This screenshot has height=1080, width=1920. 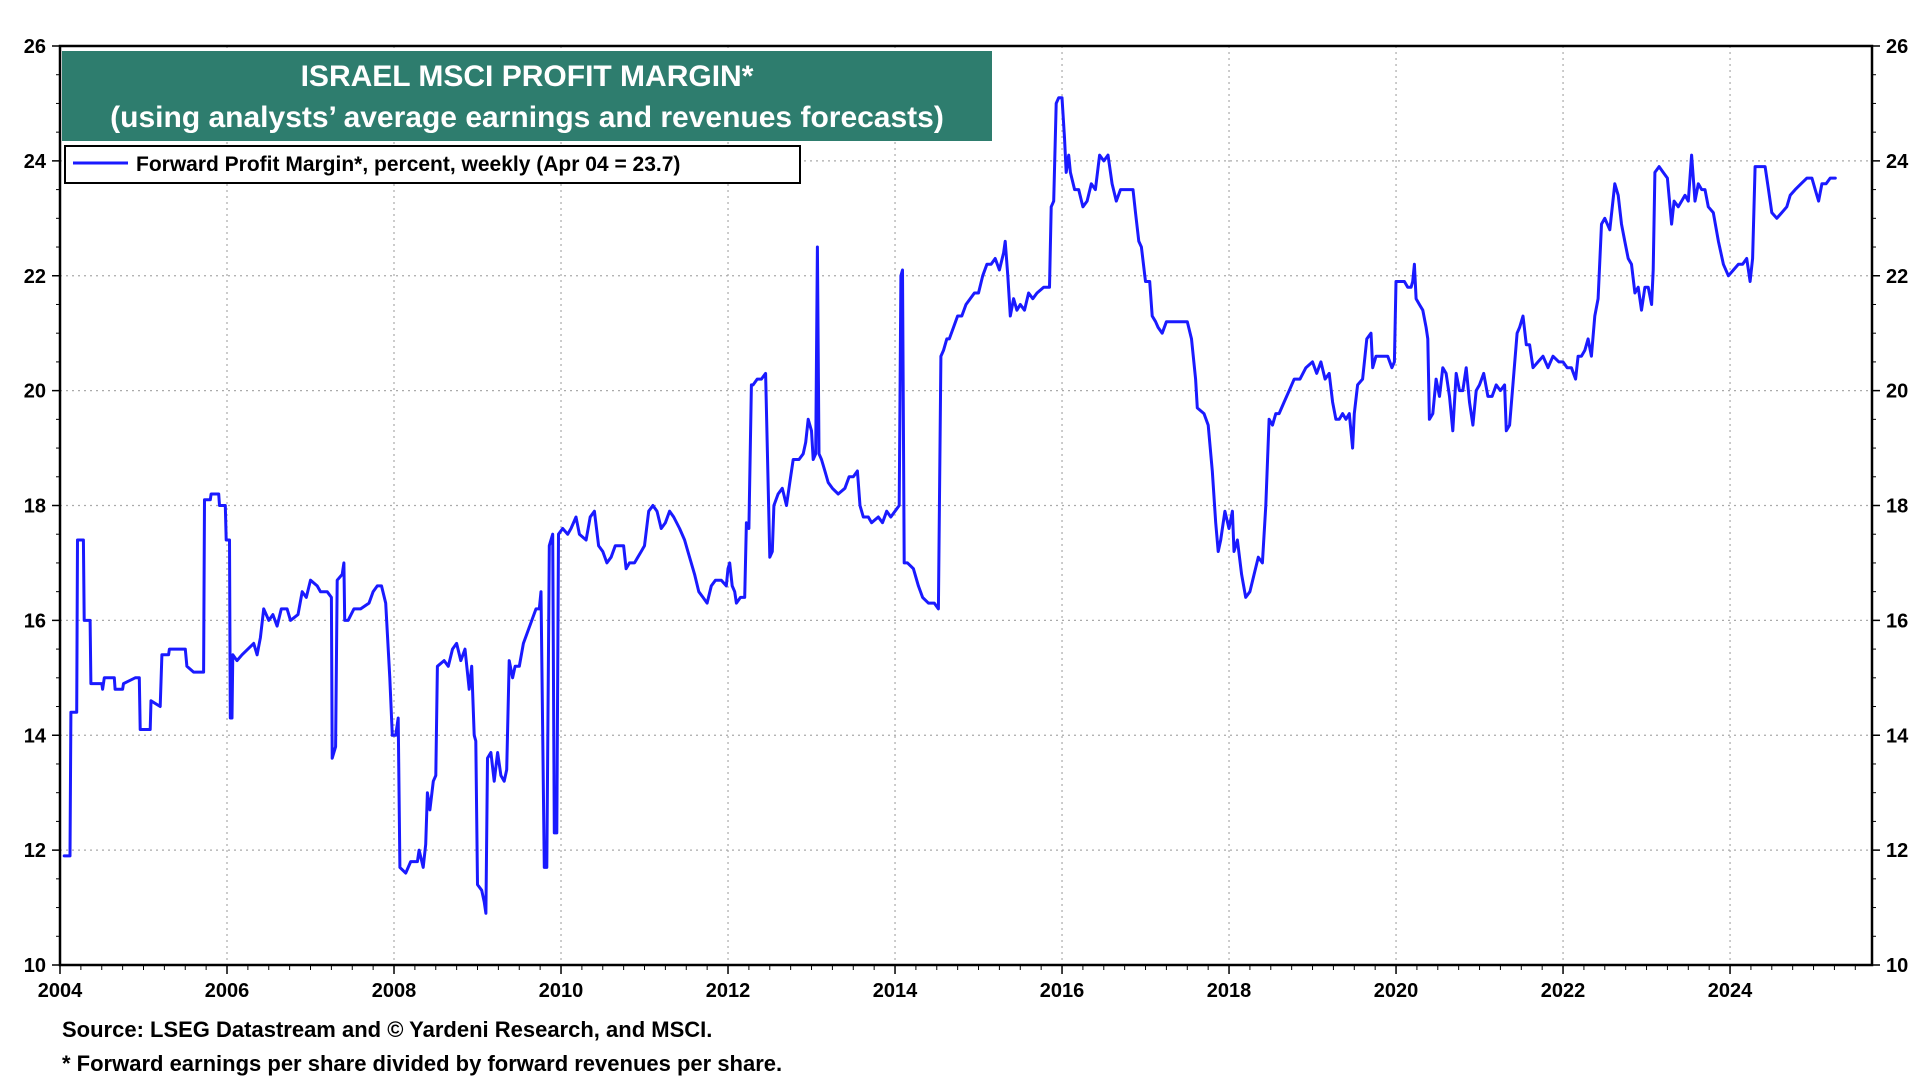 I want to click on y-tick-label-left: 18, so click(x=35, y=507).